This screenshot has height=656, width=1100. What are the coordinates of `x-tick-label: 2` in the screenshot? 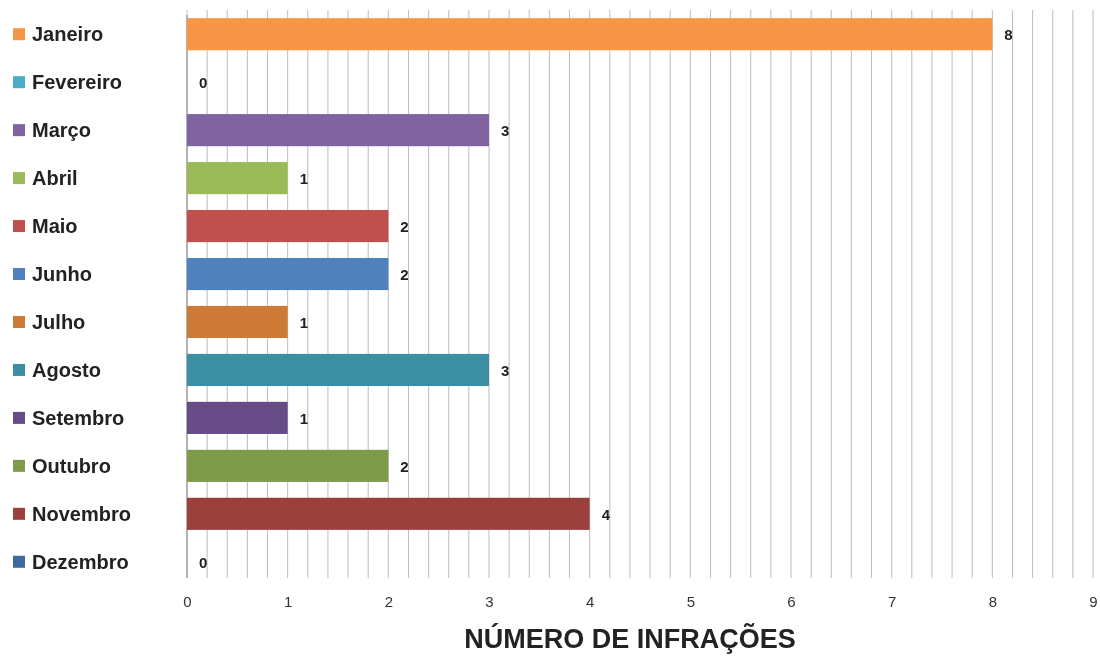 It's located at (389, 601).